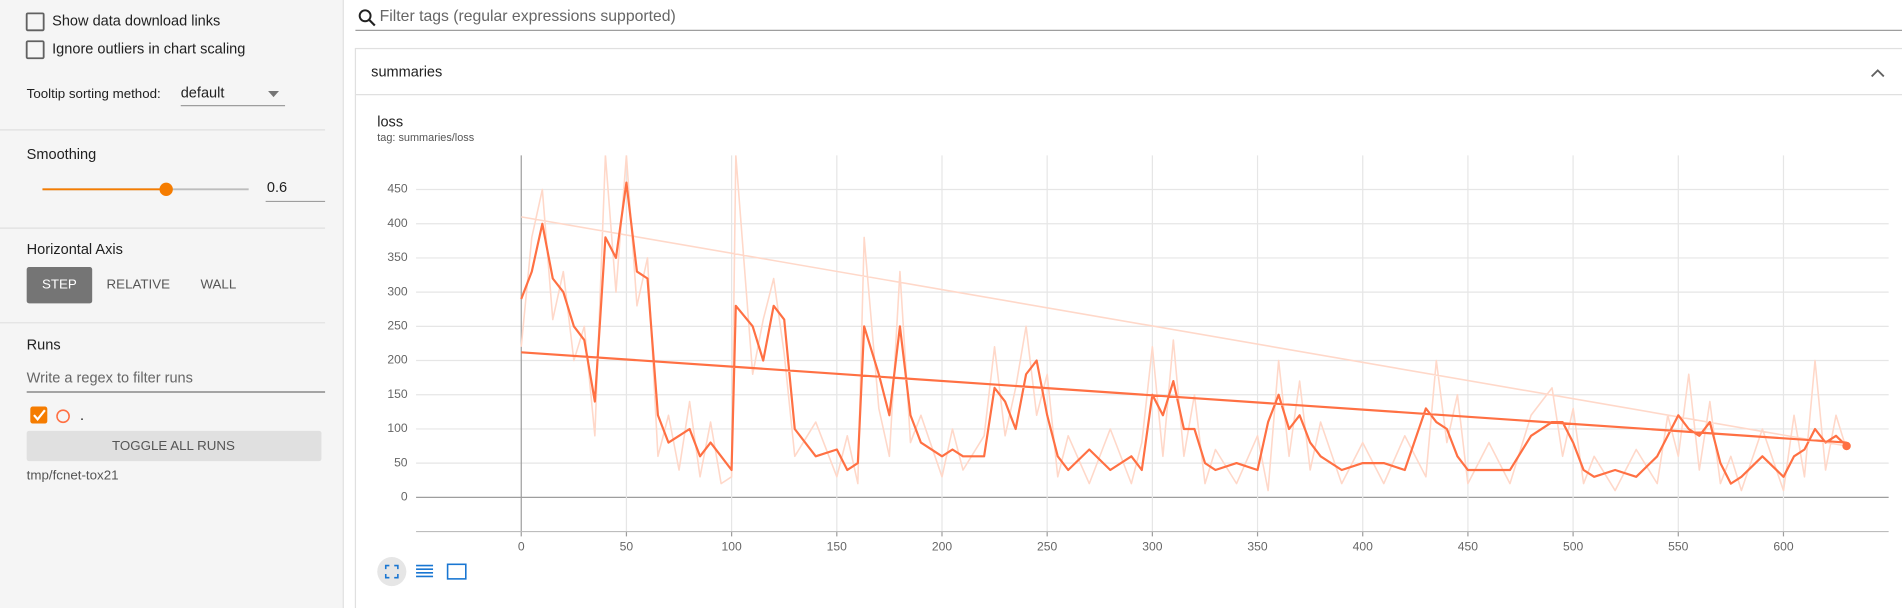  Describe the element at coordinates (148, 50) in the screenshot. I see `checkbox-label: Ignore outliers in chart scaling` at that location.